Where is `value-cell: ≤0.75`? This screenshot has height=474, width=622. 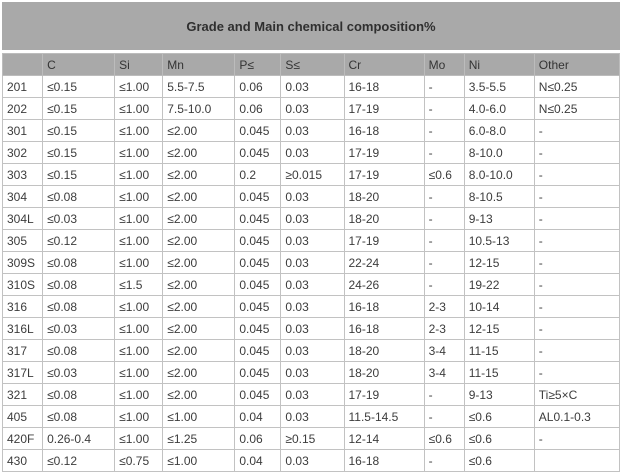
value-cell: ≤0.75 is located at coordinates (139, 460).